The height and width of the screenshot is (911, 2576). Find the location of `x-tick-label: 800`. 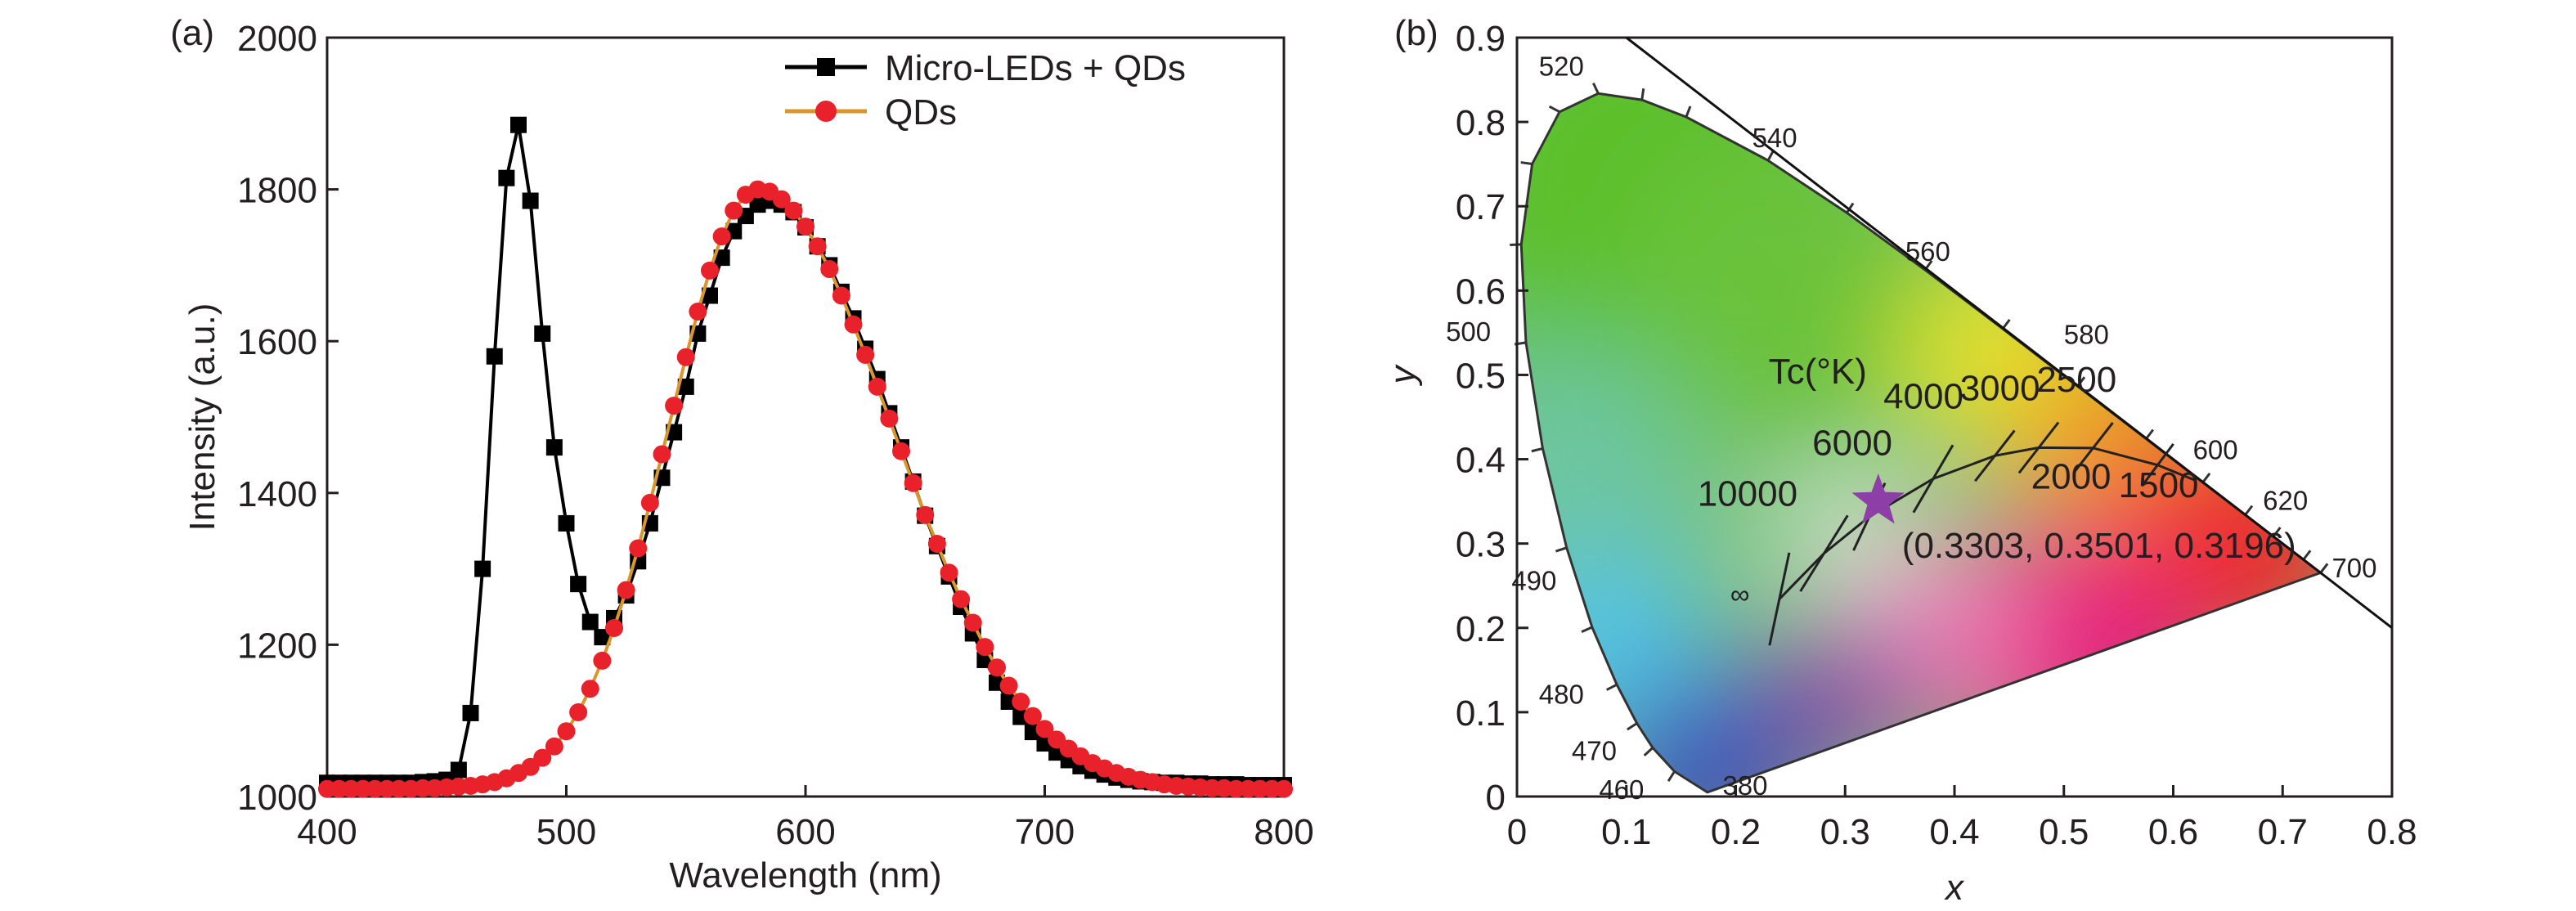

x-tick-label: 800 is located at coordinates (1284, 832).